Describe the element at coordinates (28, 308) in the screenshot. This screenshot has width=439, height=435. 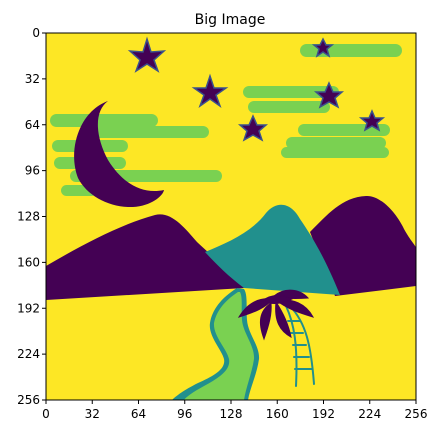
I see `y-tick-label: 192` at that location.